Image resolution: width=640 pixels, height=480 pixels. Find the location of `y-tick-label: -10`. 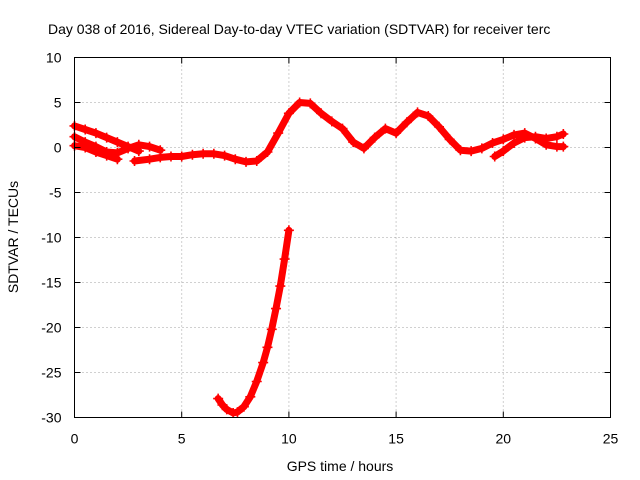

y-tick-label: -10 is located at coordinates (51, 238).